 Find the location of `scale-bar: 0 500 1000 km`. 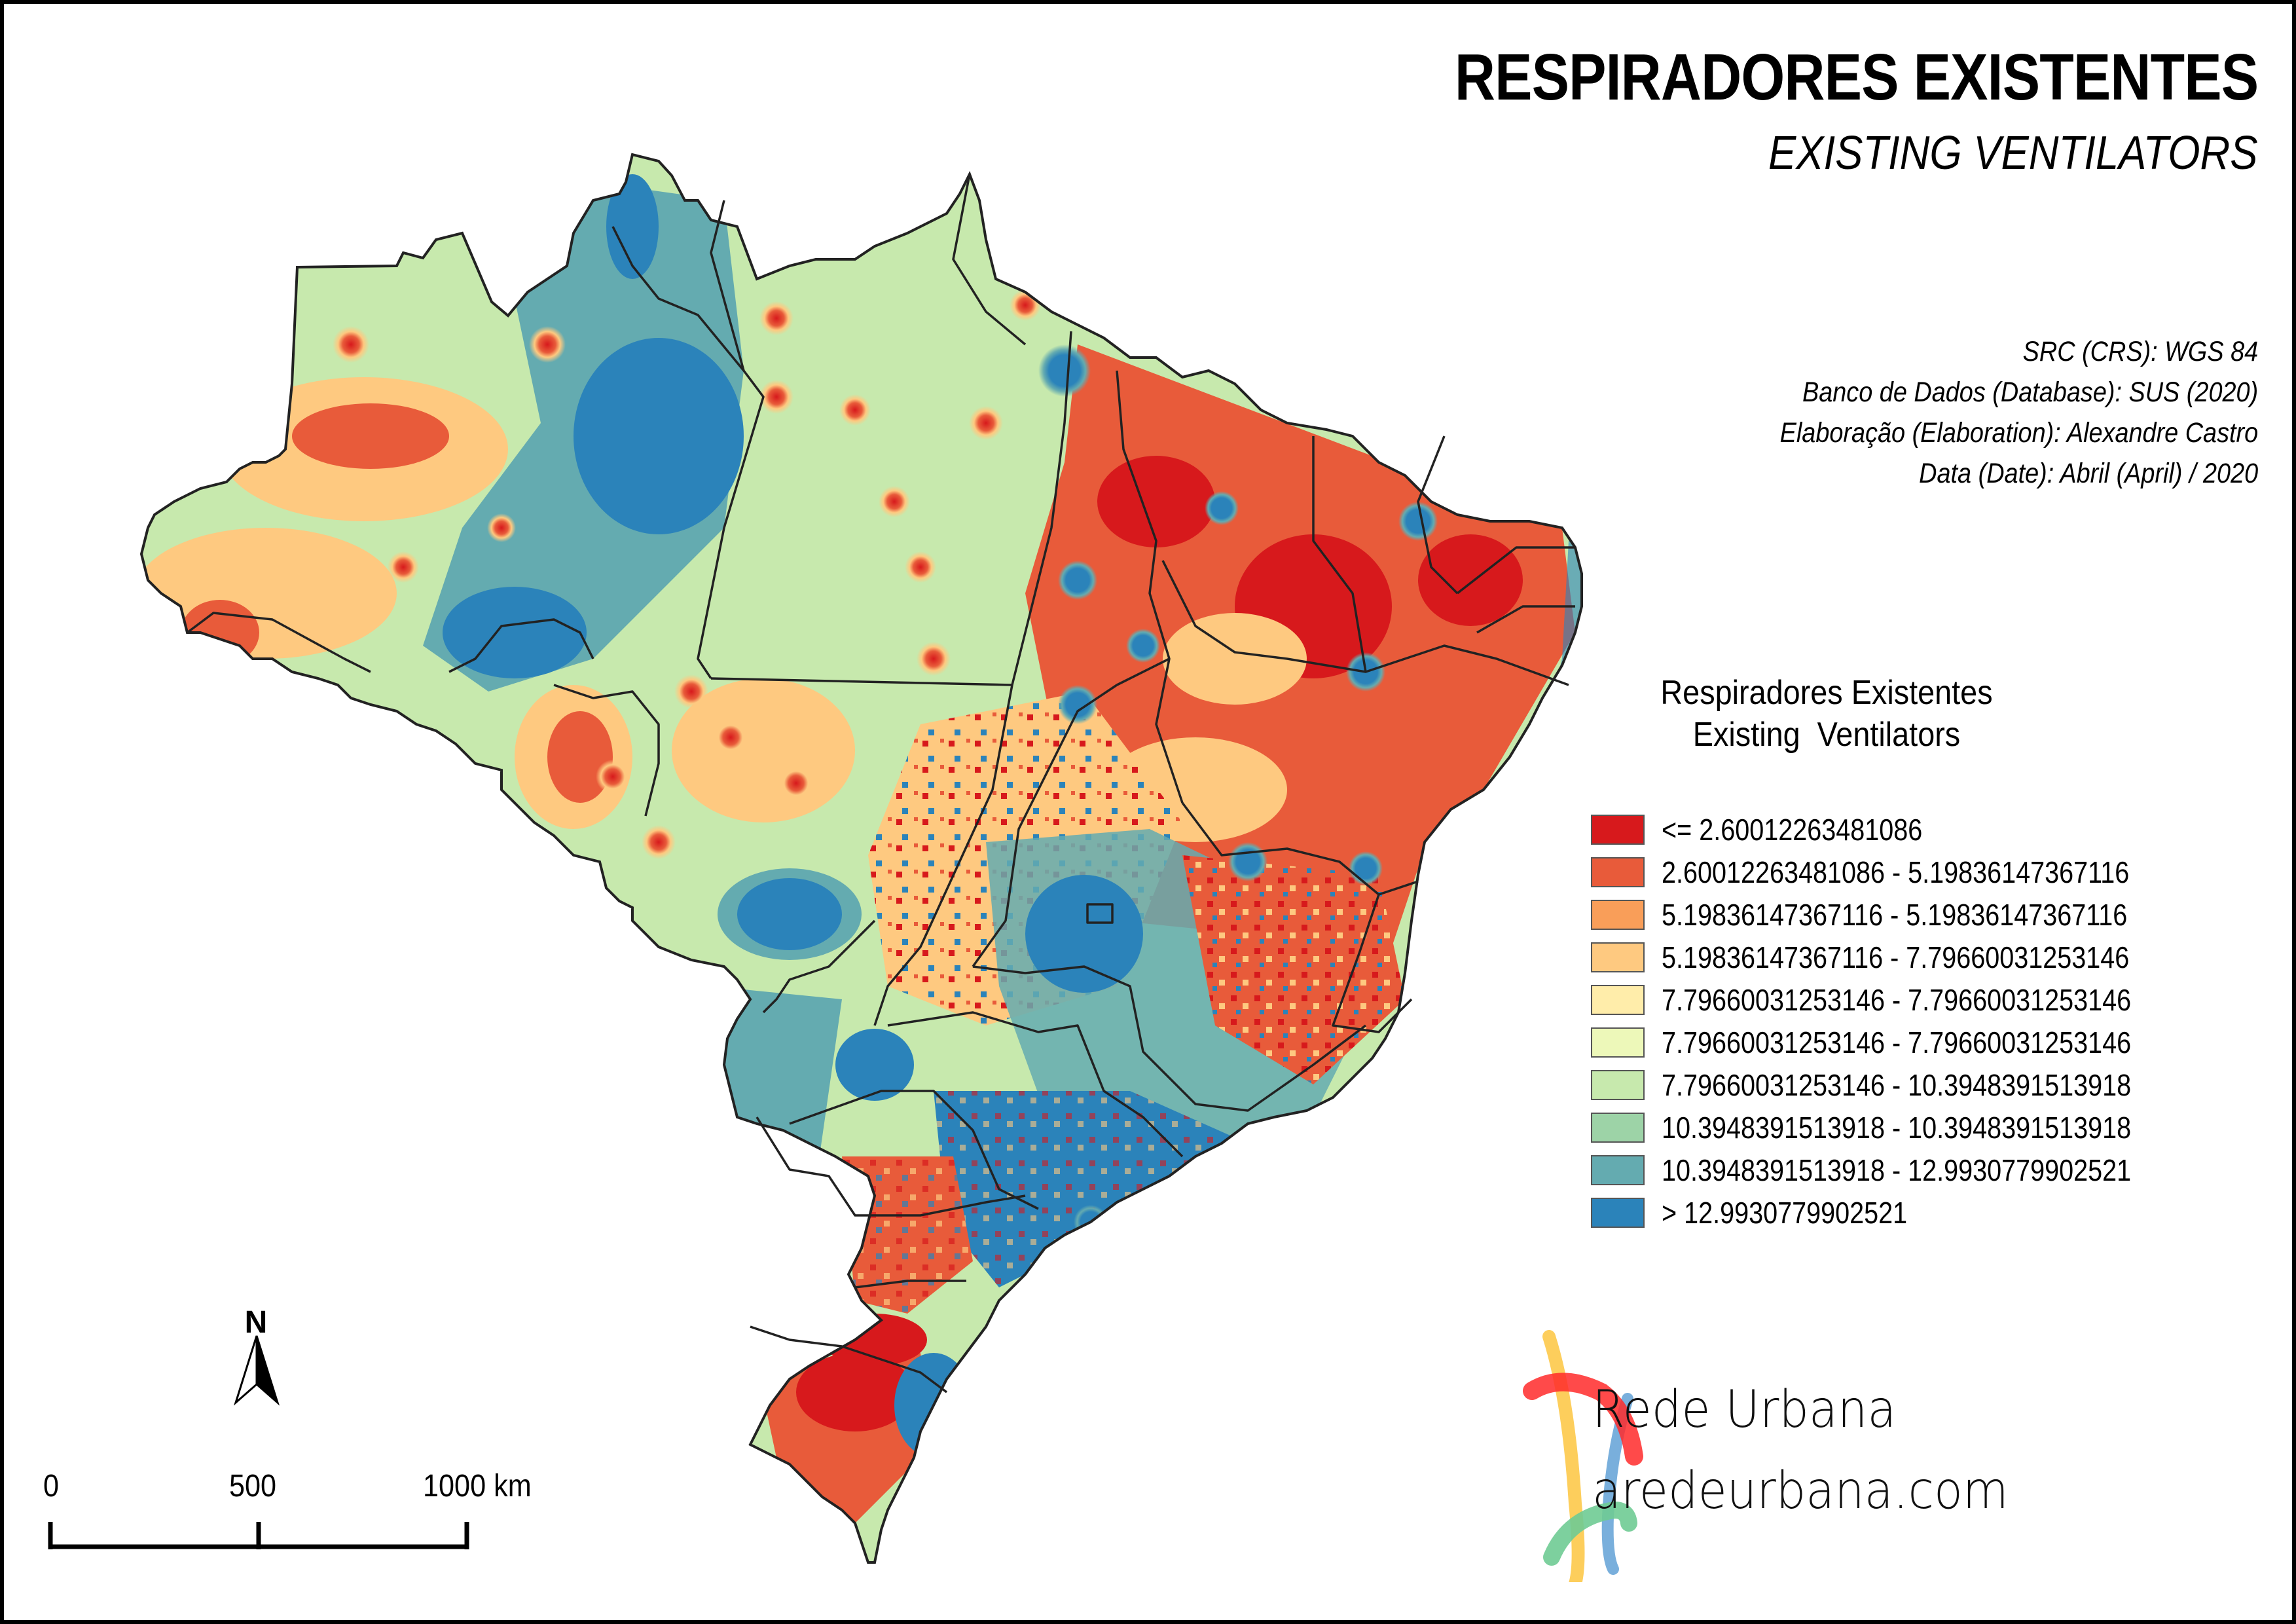

scale-bar: 0 500 1000 km is located at coordinates (284, 1515).